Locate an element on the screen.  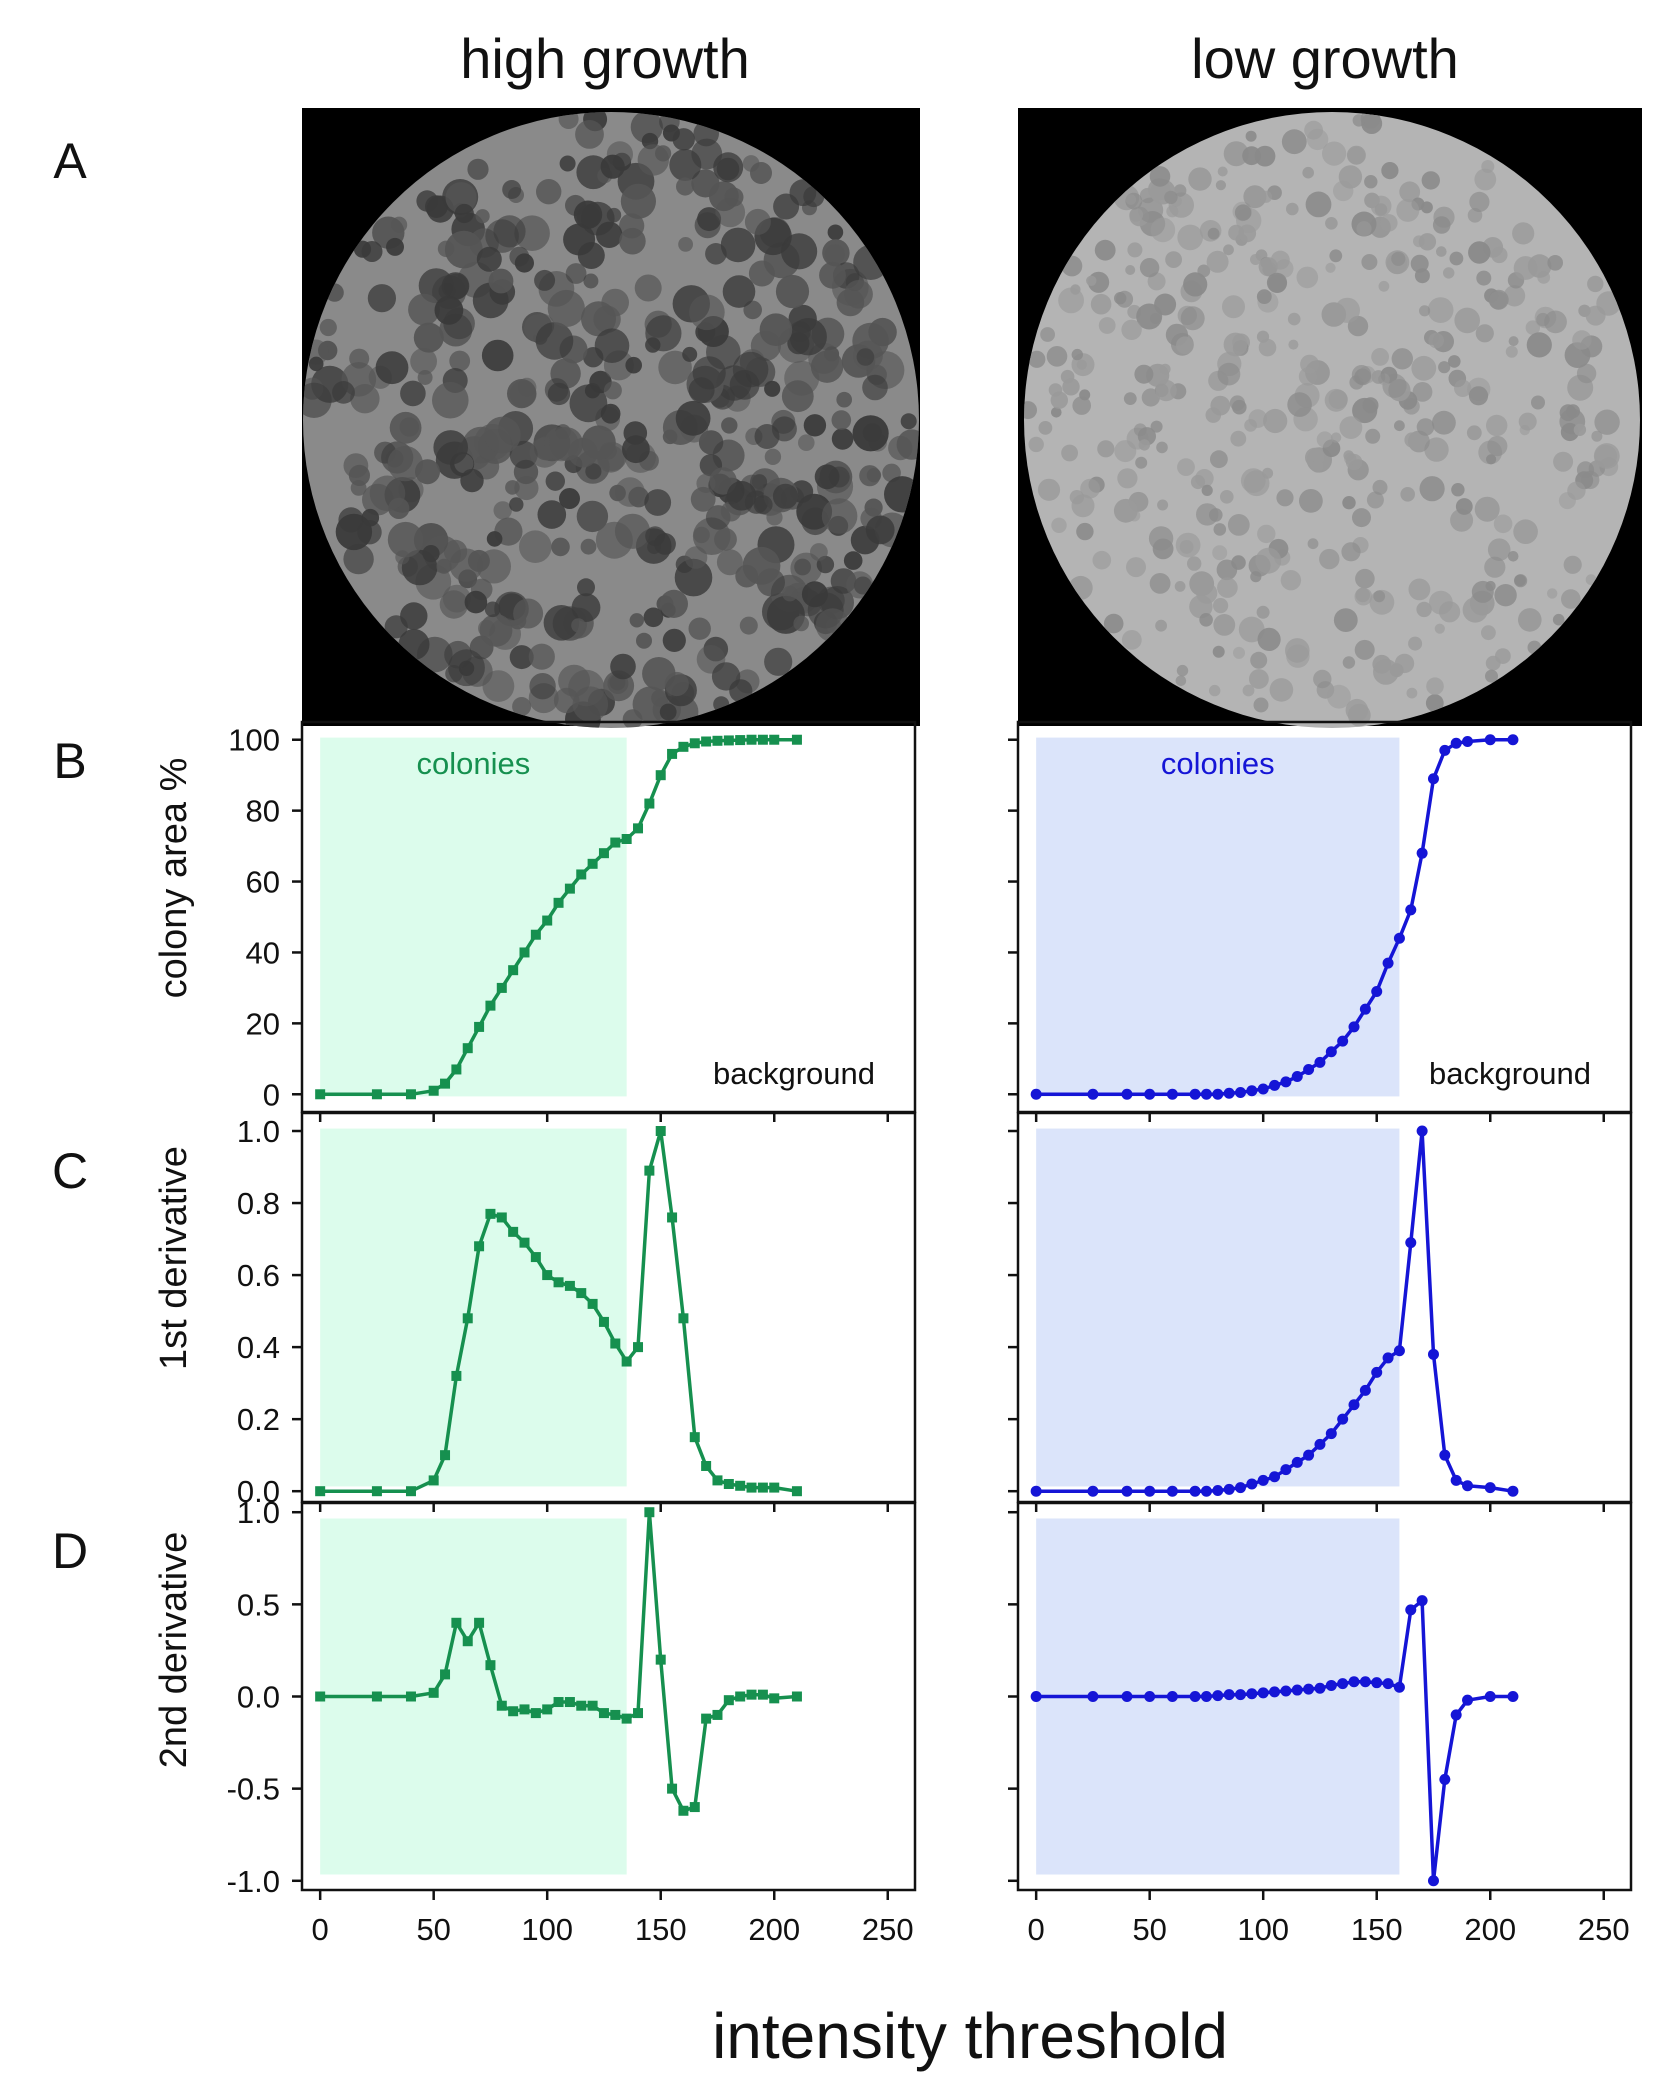
ytick-label: 0 is located at coordinates (271, 1094).